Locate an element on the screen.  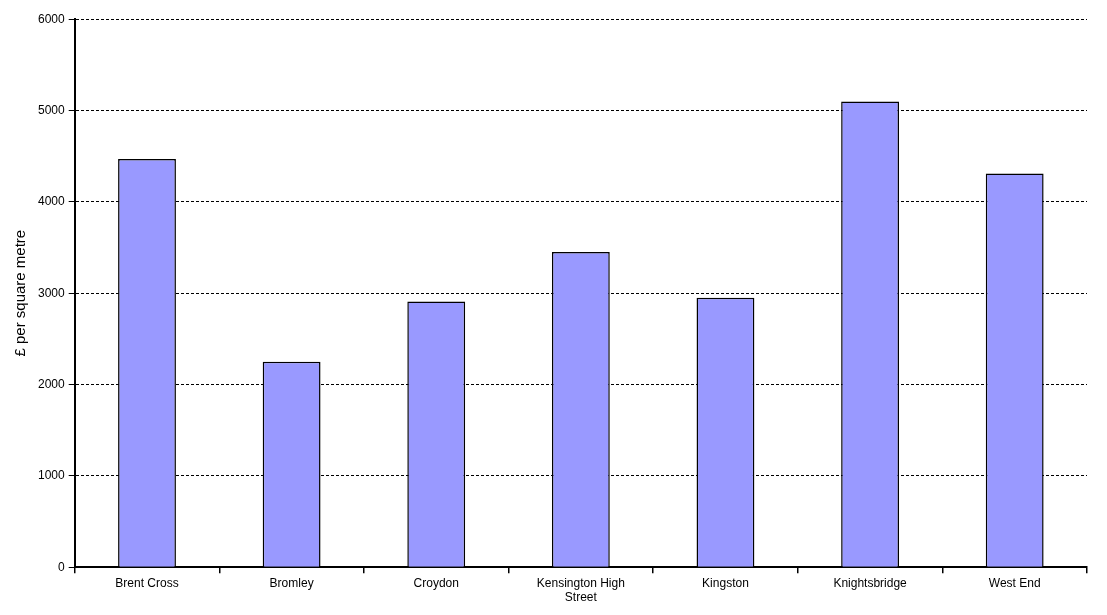
x-tick-label: Brent Cross is located at coordinates (147, 582).